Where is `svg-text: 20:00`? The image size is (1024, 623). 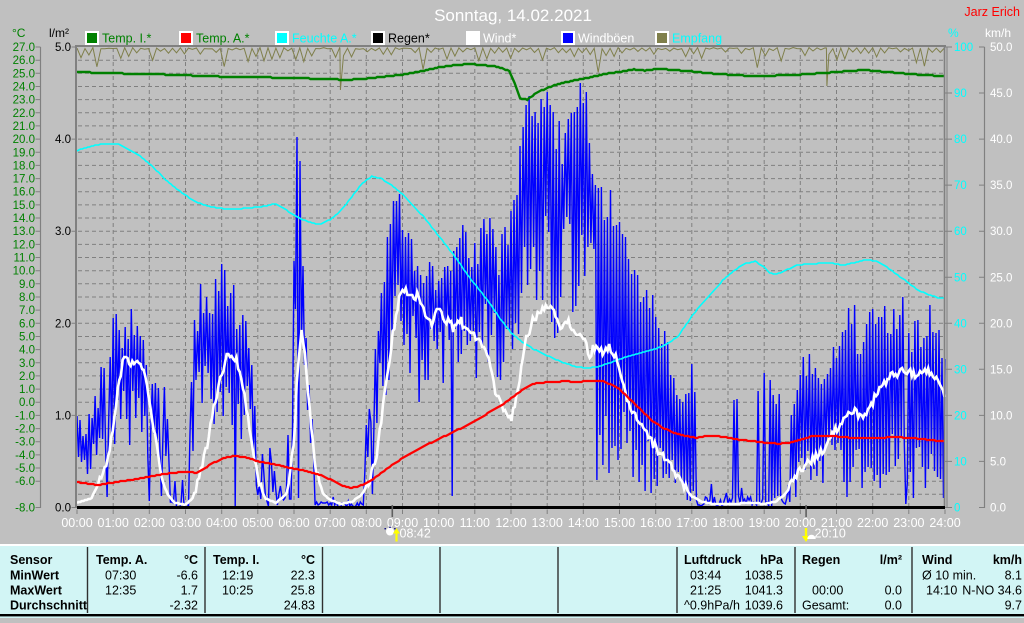
svg-text: 20:00 is located at coordinates (800, 523).